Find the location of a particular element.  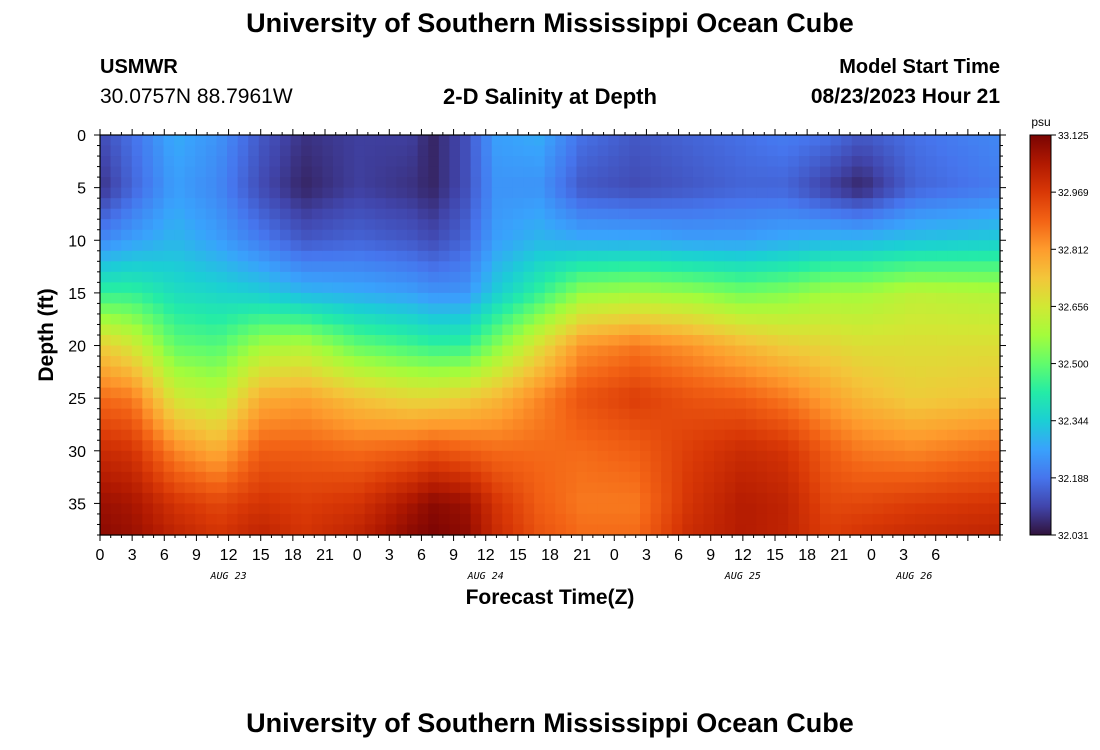

x-tick-label: 18 is located at coordinates (293, 555).